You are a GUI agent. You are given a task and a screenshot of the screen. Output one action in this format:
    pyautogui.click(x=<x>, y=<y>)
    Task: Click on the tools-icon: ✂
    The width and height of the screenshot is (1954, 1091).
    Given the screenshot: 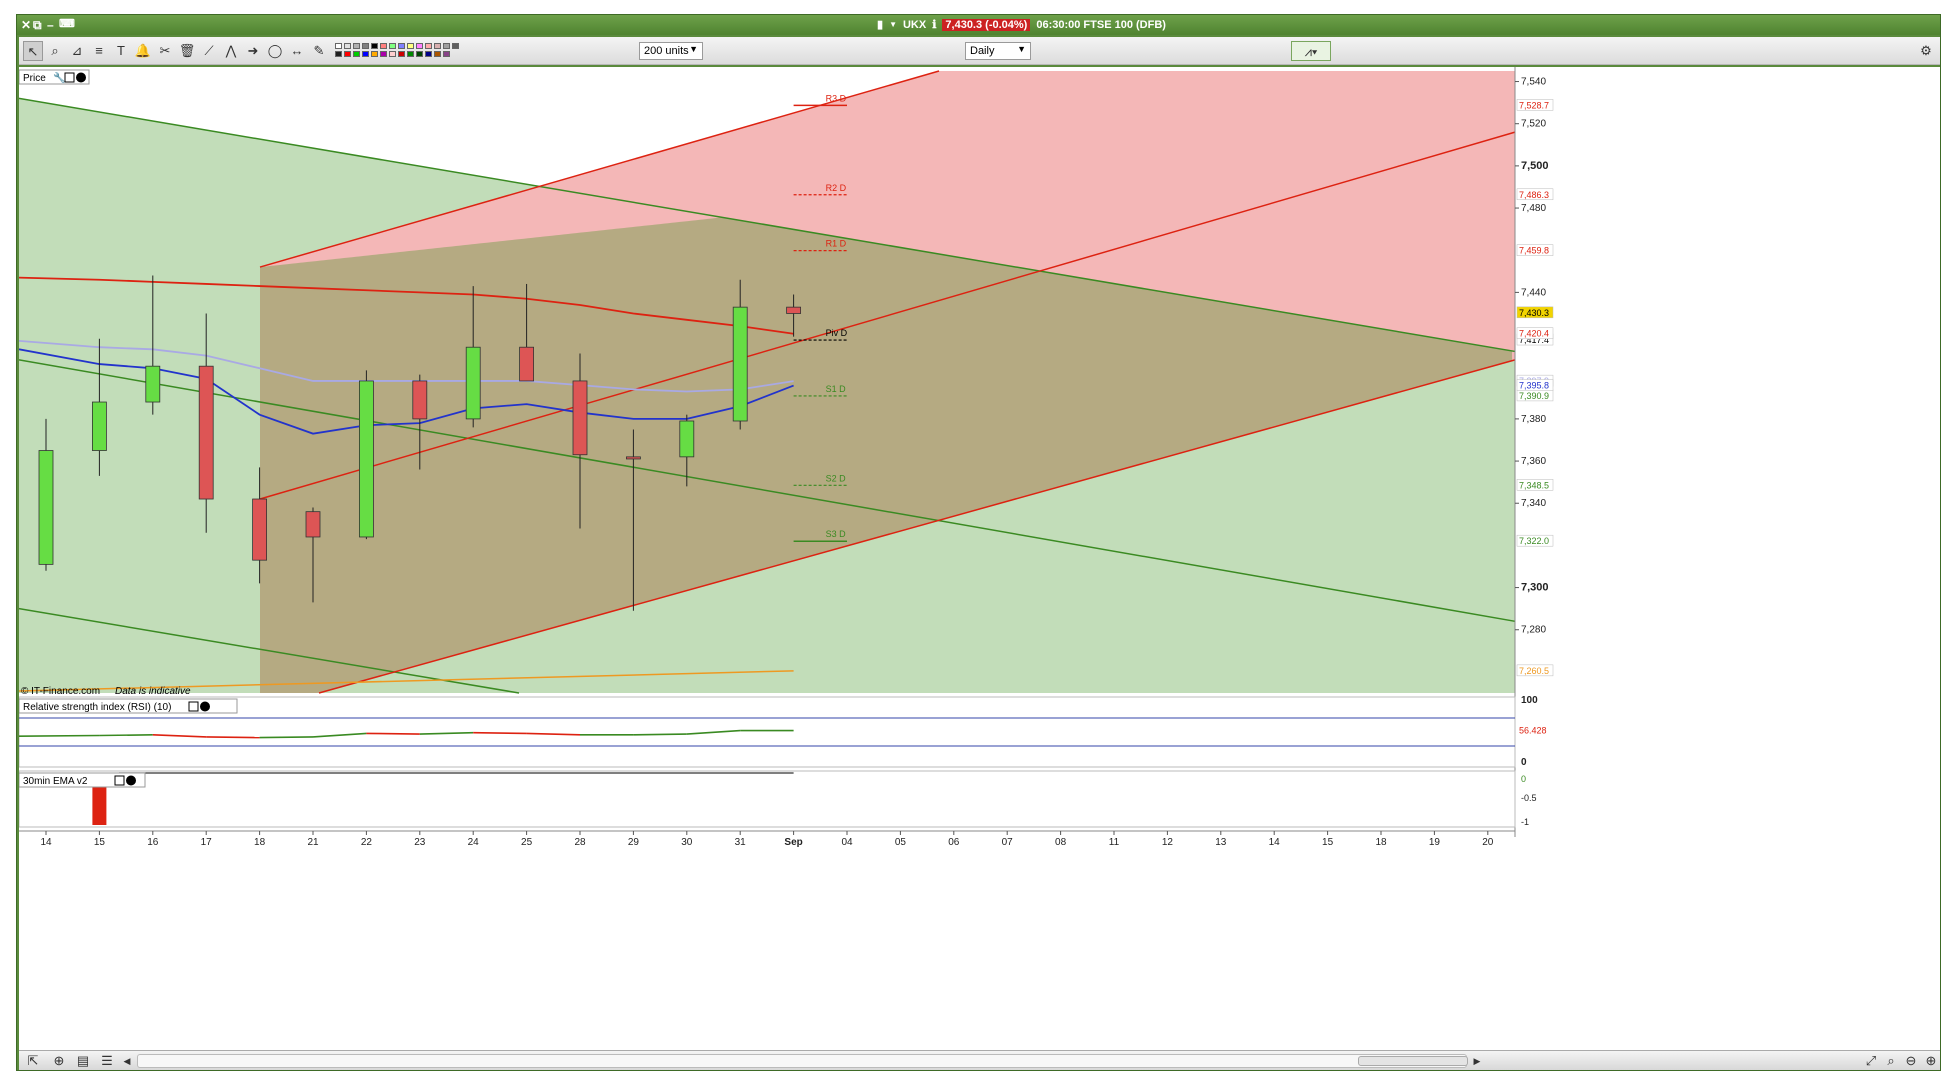 What is the action you would take?
    pyautogui.click(x=165, y=50)
    